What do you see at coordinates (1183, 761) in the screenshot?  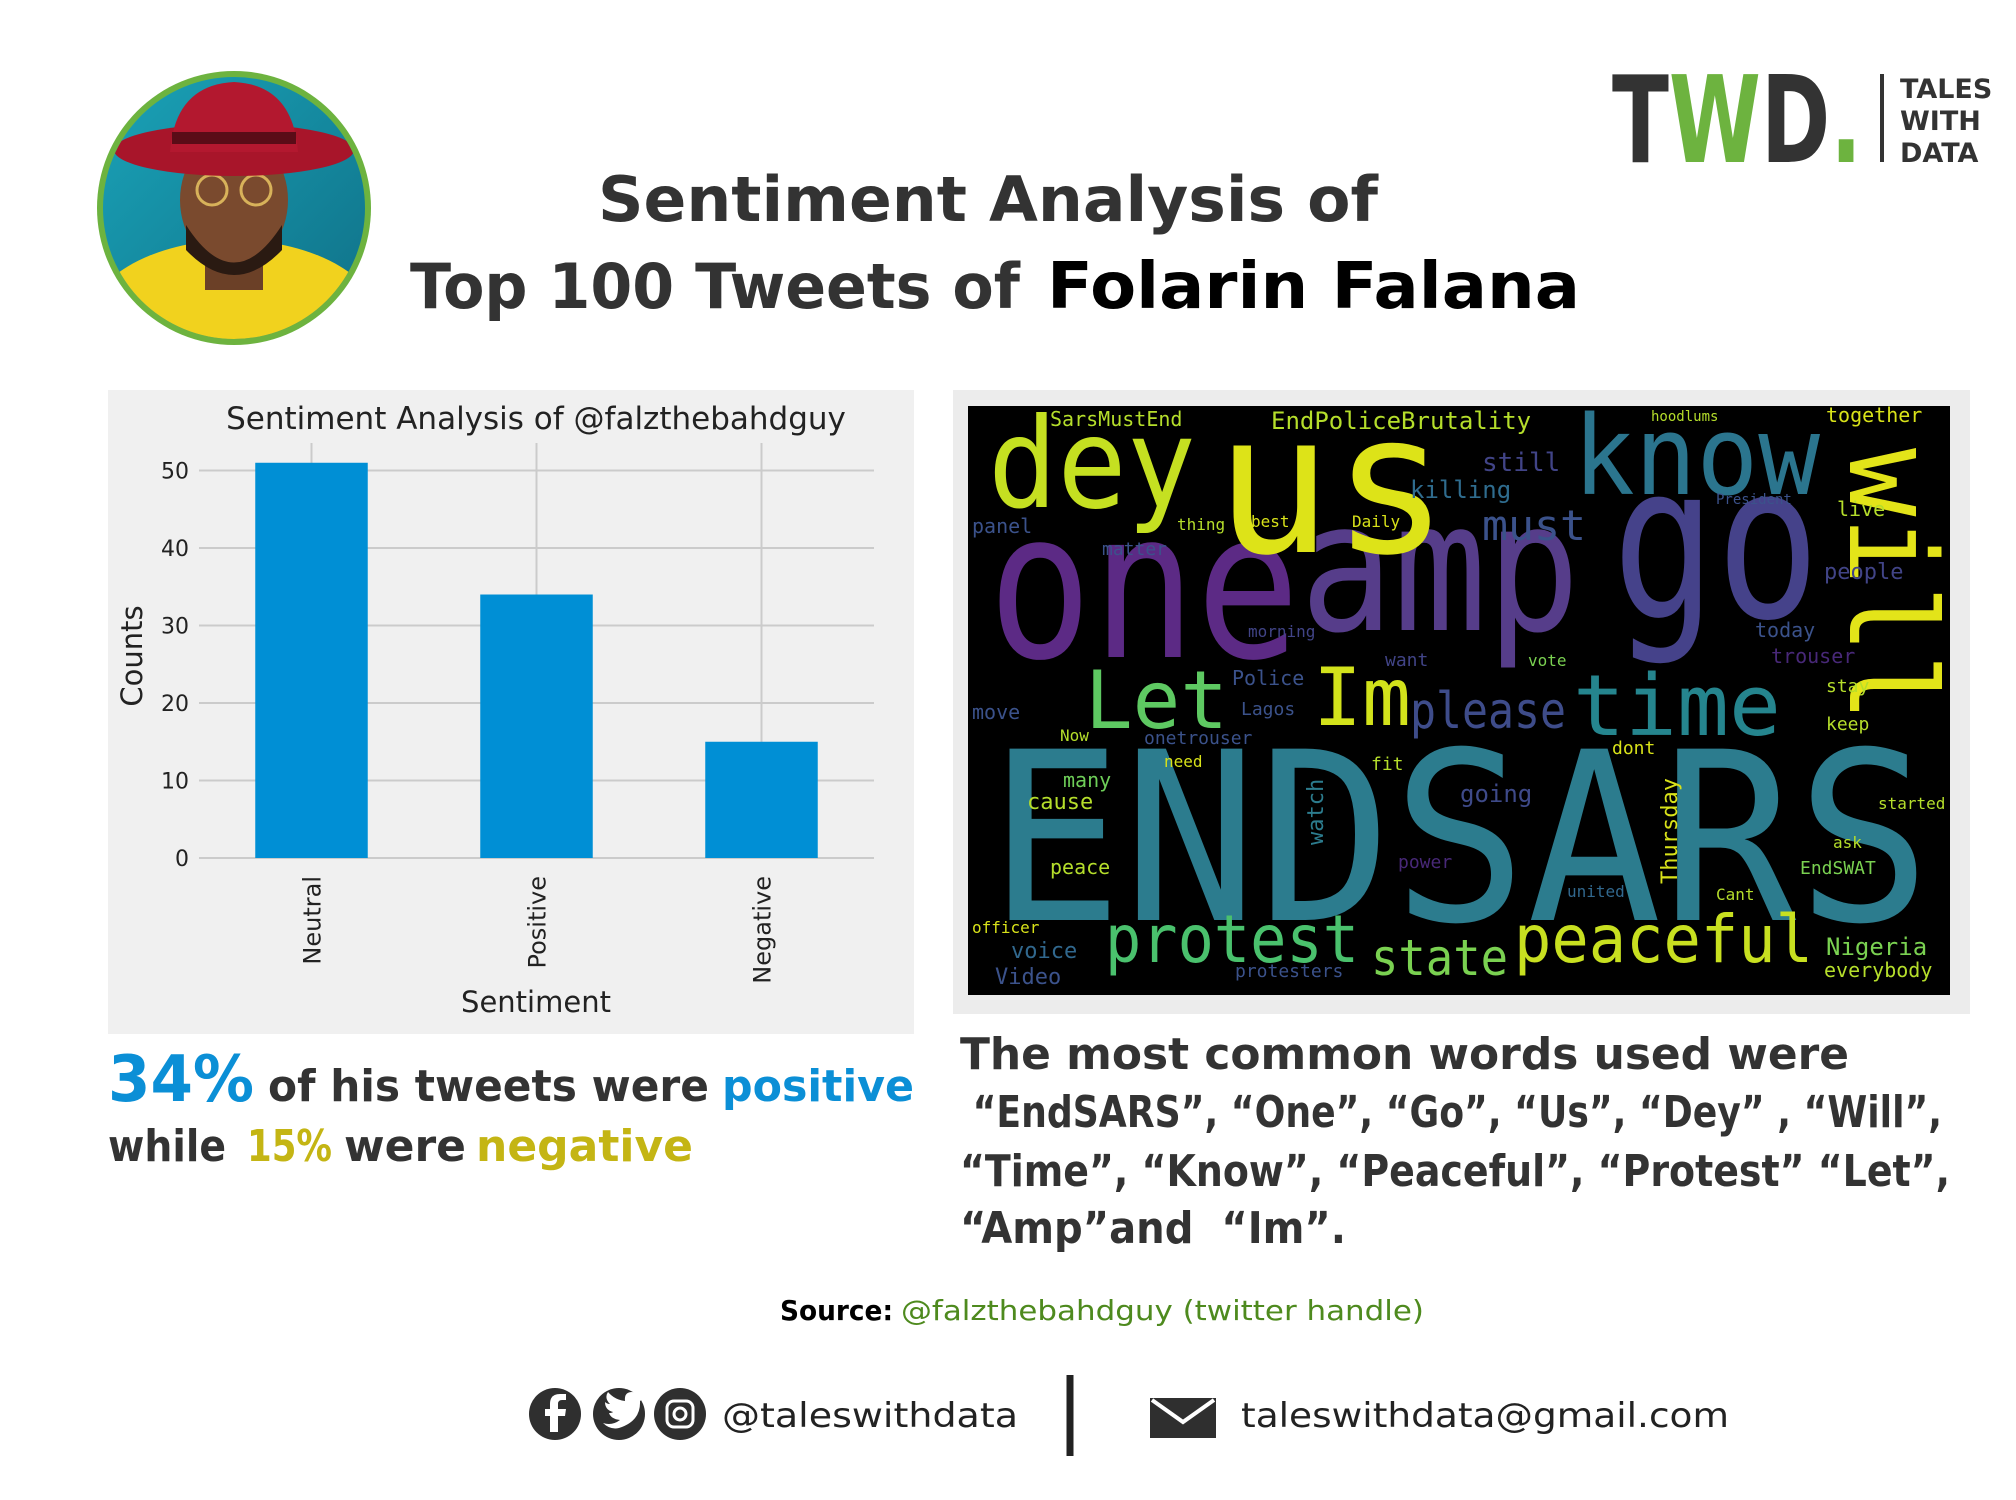 I see `cloud-word: need` at bounding box center [1183, 761].